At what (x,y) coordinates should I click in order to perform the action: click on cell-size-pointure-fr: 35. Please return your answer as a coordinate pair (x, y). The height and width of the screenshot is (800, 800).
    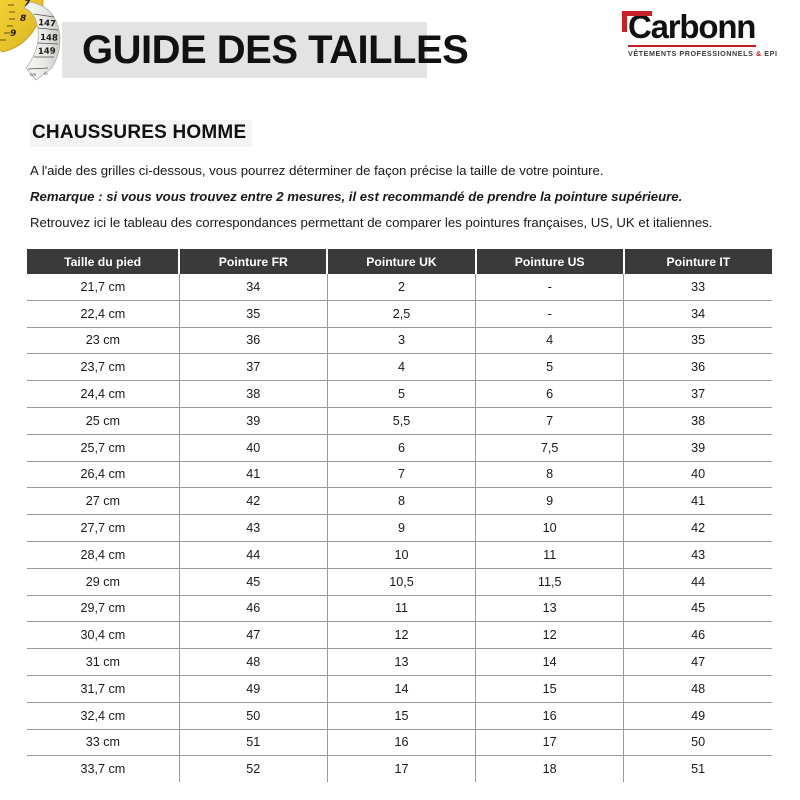
    Looking at the image, I should click on (253, 313).